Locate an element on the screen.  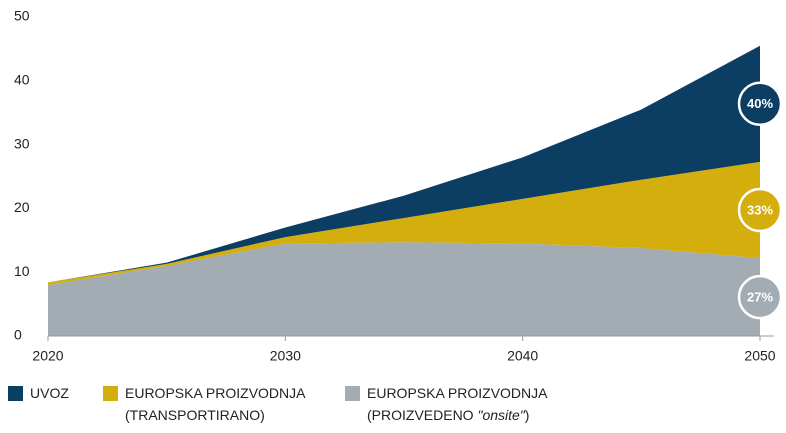
share-label: 27% is located at coordinates (760, 297).